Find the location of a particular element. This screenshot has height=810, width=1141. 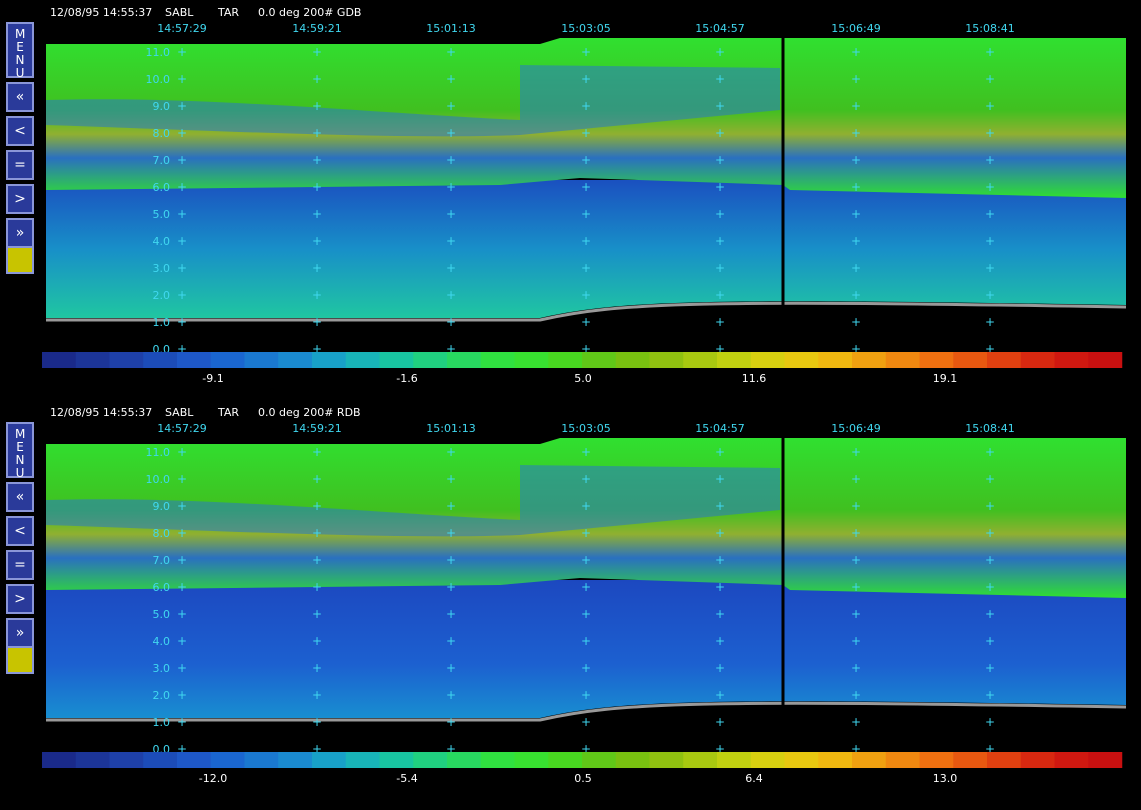

cloud-band is located at coordinates (413, 501).